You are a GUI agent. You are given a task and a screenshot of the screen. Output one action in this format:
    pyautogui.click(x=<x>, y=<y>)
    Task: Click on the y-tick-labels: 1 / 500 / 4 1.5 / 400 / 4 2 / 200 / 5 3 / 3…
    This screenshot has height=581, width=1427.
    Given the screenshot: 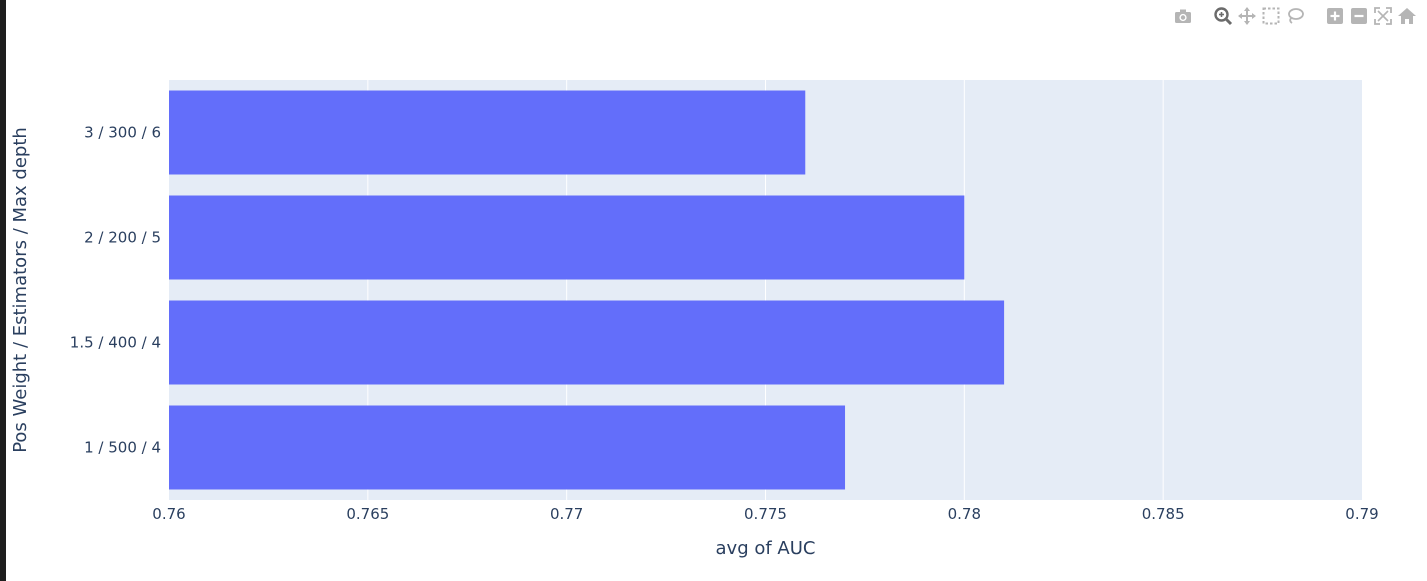 What is the action you would take?
    pyautogui.click(x=115, y=290)
    